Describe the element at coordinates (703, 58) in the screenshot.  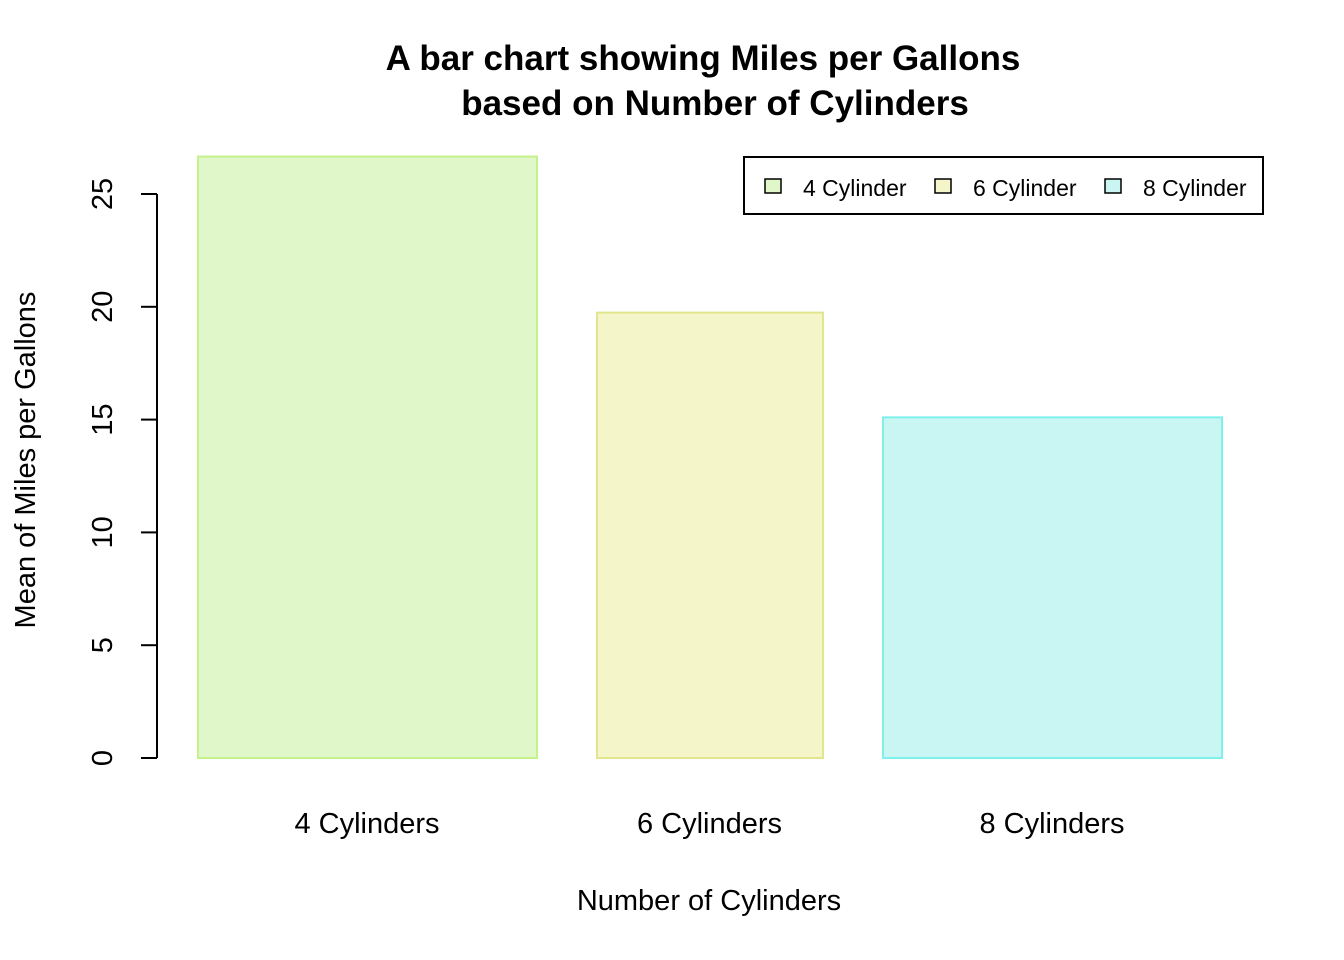
I see `chart-title-line-1: A bar chart showing Miles per Gallons` at that location.